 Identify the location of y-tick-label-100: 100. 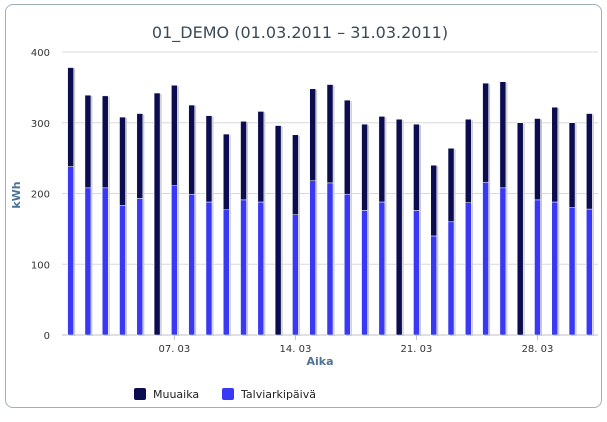
(40, 265).